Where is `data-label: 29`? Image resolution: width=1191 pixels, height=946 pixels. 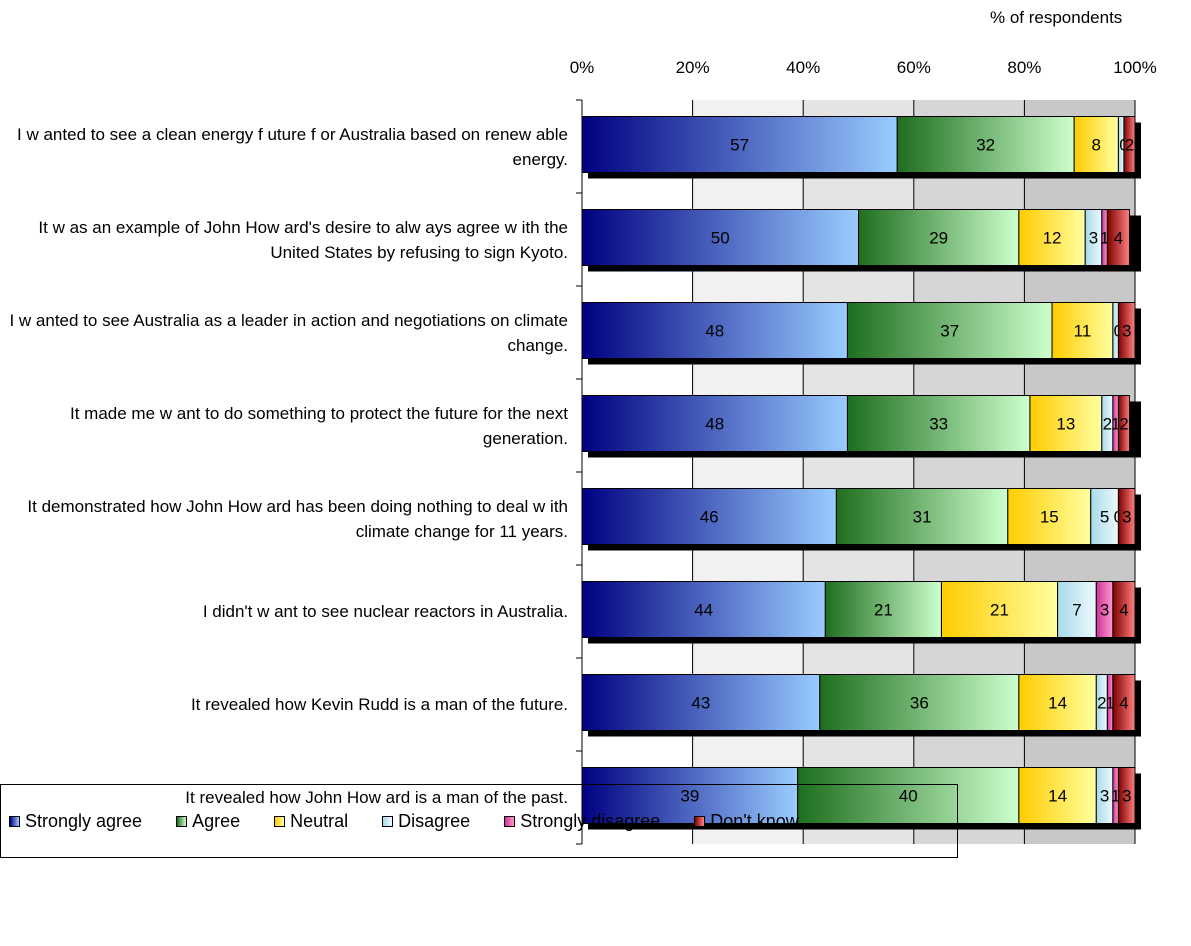 data-label: 29 is located at coordinates (938, 238).